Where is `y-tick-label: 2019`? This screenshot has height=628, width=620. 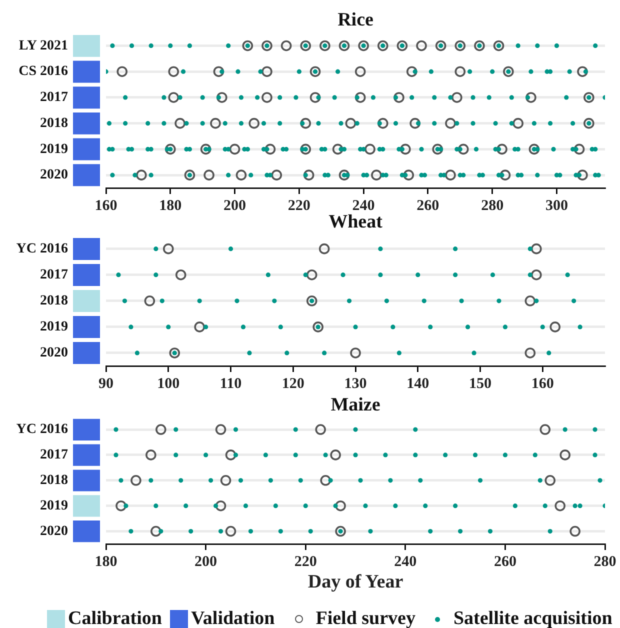 y-tick-label: 2019 is located at coordinates (54, 327).